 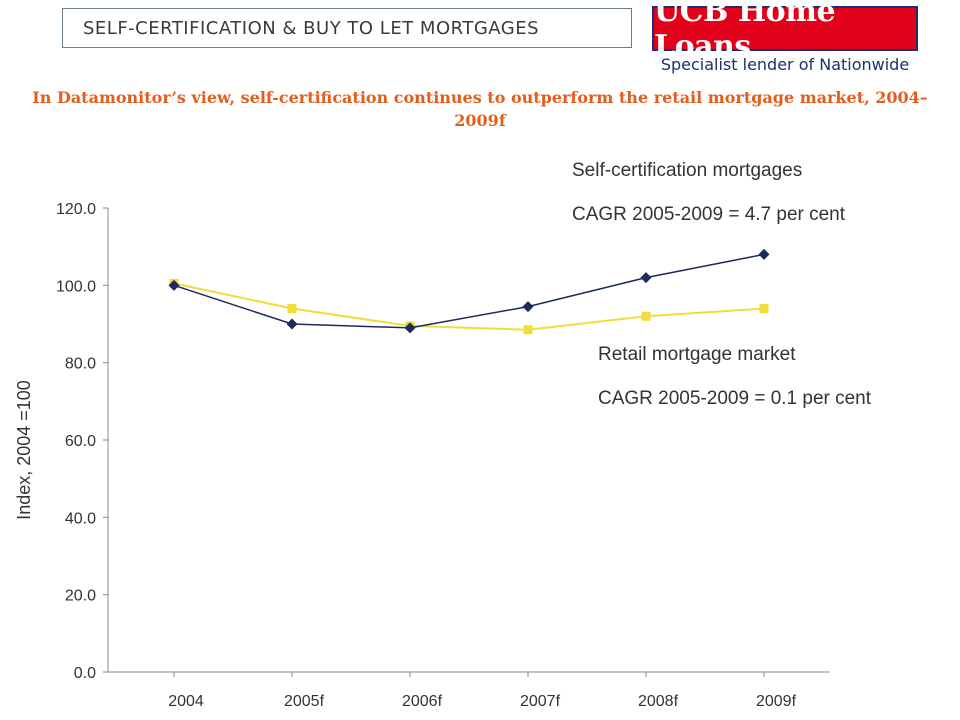 What do you see at coordinates (186, 701) in the screenshot?
I see `x-tick-label: 2004` at bounding box center [186, 701].